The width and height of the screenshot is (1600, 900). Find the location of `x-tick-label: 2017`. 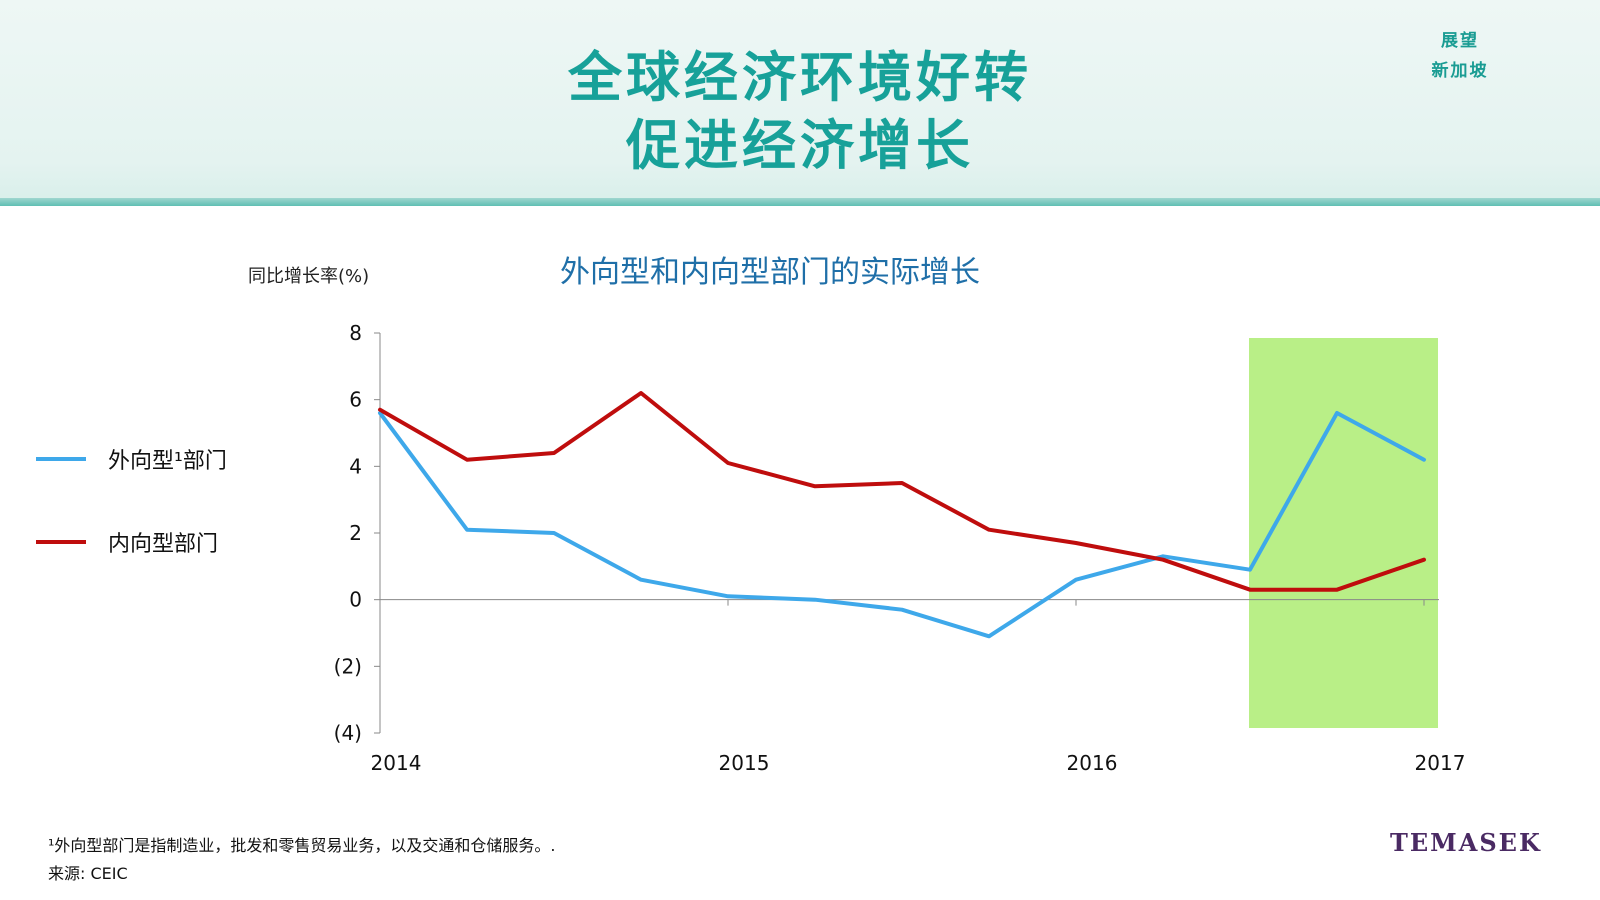

x-tick-label: 2017 is located at coordinates (1440, 763).